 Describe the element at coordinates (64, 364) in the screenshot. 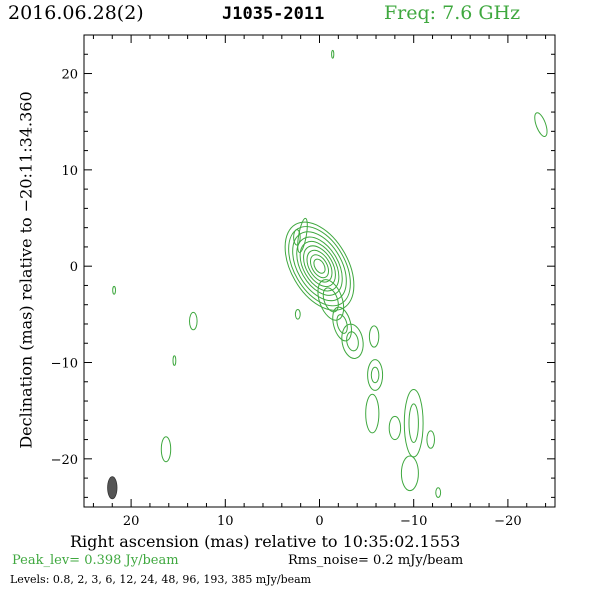

I see `y-tick-label: −10` at that location.